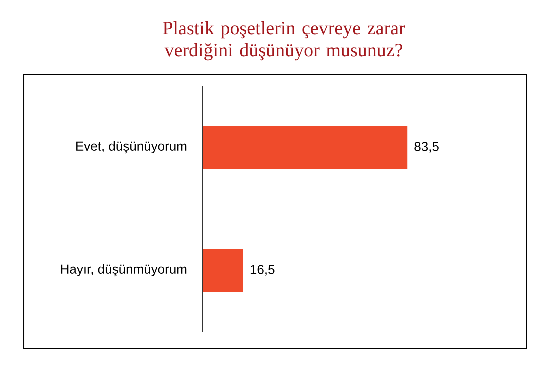 The width and height of the screenshot is (544, 367). What do you see at coordinates (131, 147) in the screenshot?
I see `y-tick-label: Evet, düşünüyorum` at bounding box center [131, 147].